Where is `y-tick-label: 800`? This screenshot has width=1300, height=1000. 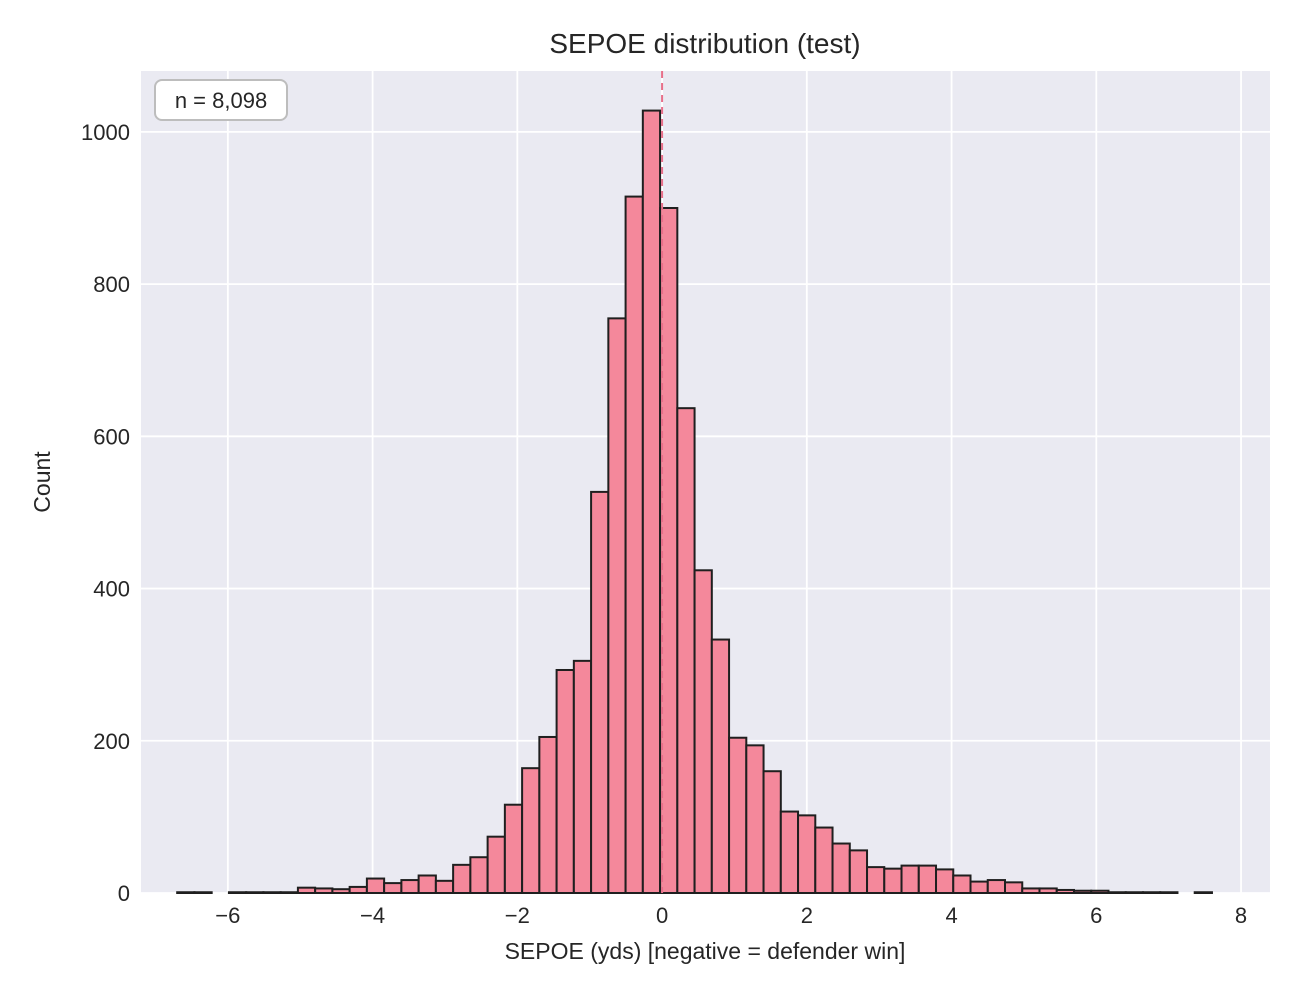 y-tick-label: 800 is located at coordinates (111, 284).